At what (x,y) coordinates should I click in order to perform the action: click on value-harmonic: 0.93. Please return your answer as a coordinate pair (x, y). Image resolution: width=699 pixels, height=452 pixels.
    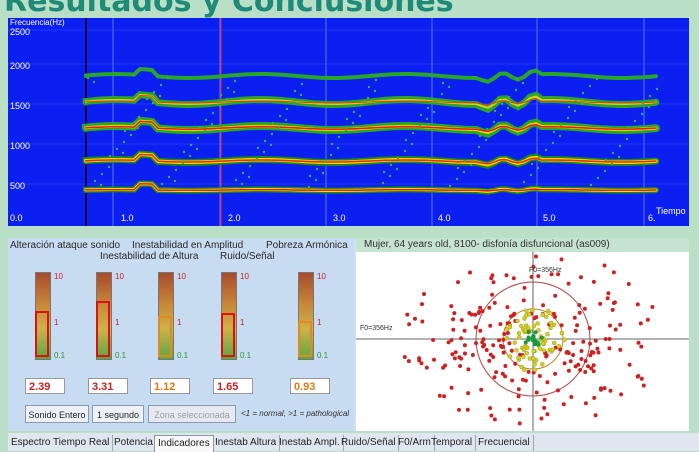
    Looking at the image, I should click on (310, 386).